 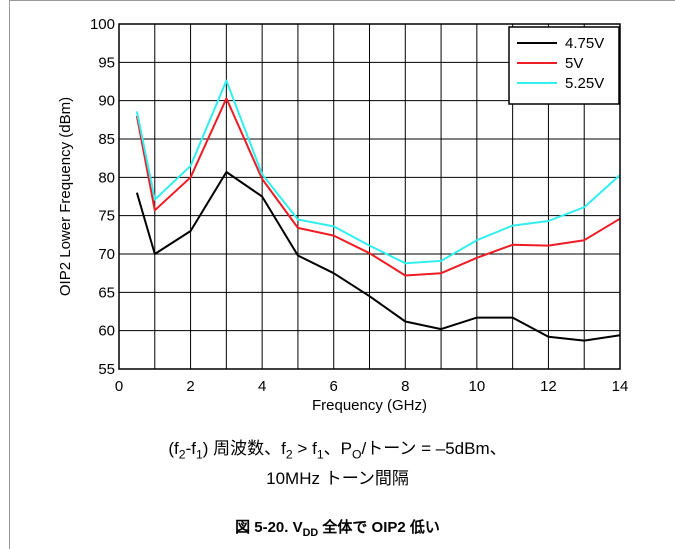 What do you see at coordinates (106, 177) in the screenshot?
I see `y-tick-label: 80` at bounding box center [106, 177].